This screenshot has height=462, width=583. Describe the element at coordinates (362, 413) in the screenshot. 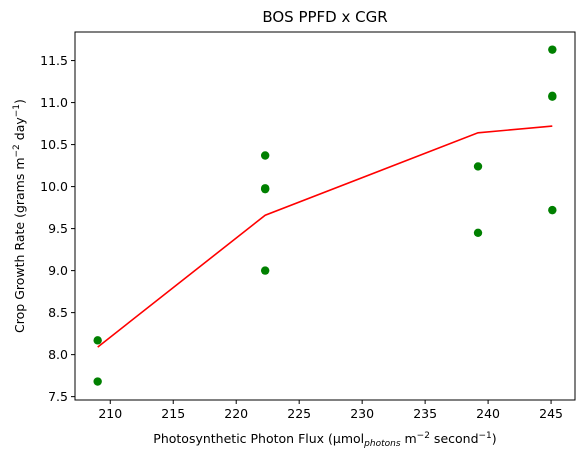

I see `x-tick-label: 230` at that location.